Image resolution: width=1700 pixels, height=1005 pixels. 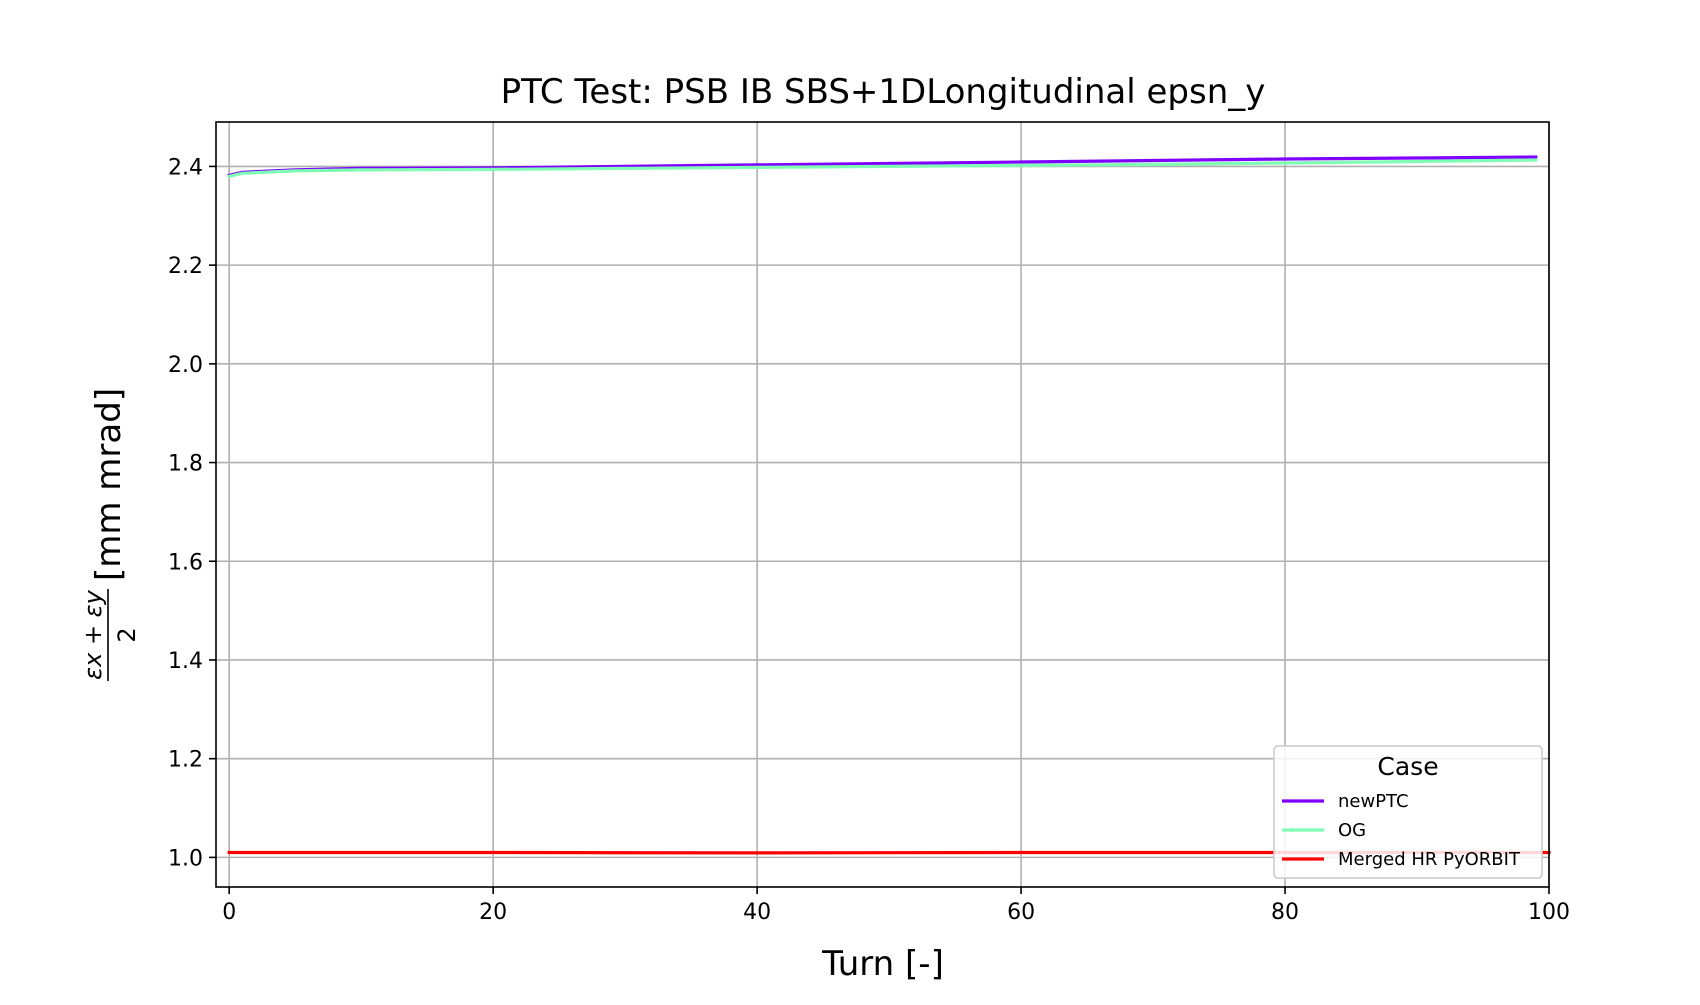 What do you see at coordinates (127, 634) in the screenshot?
I see `y-axis-label-denominator: 2` at bounding box center [127, 634].